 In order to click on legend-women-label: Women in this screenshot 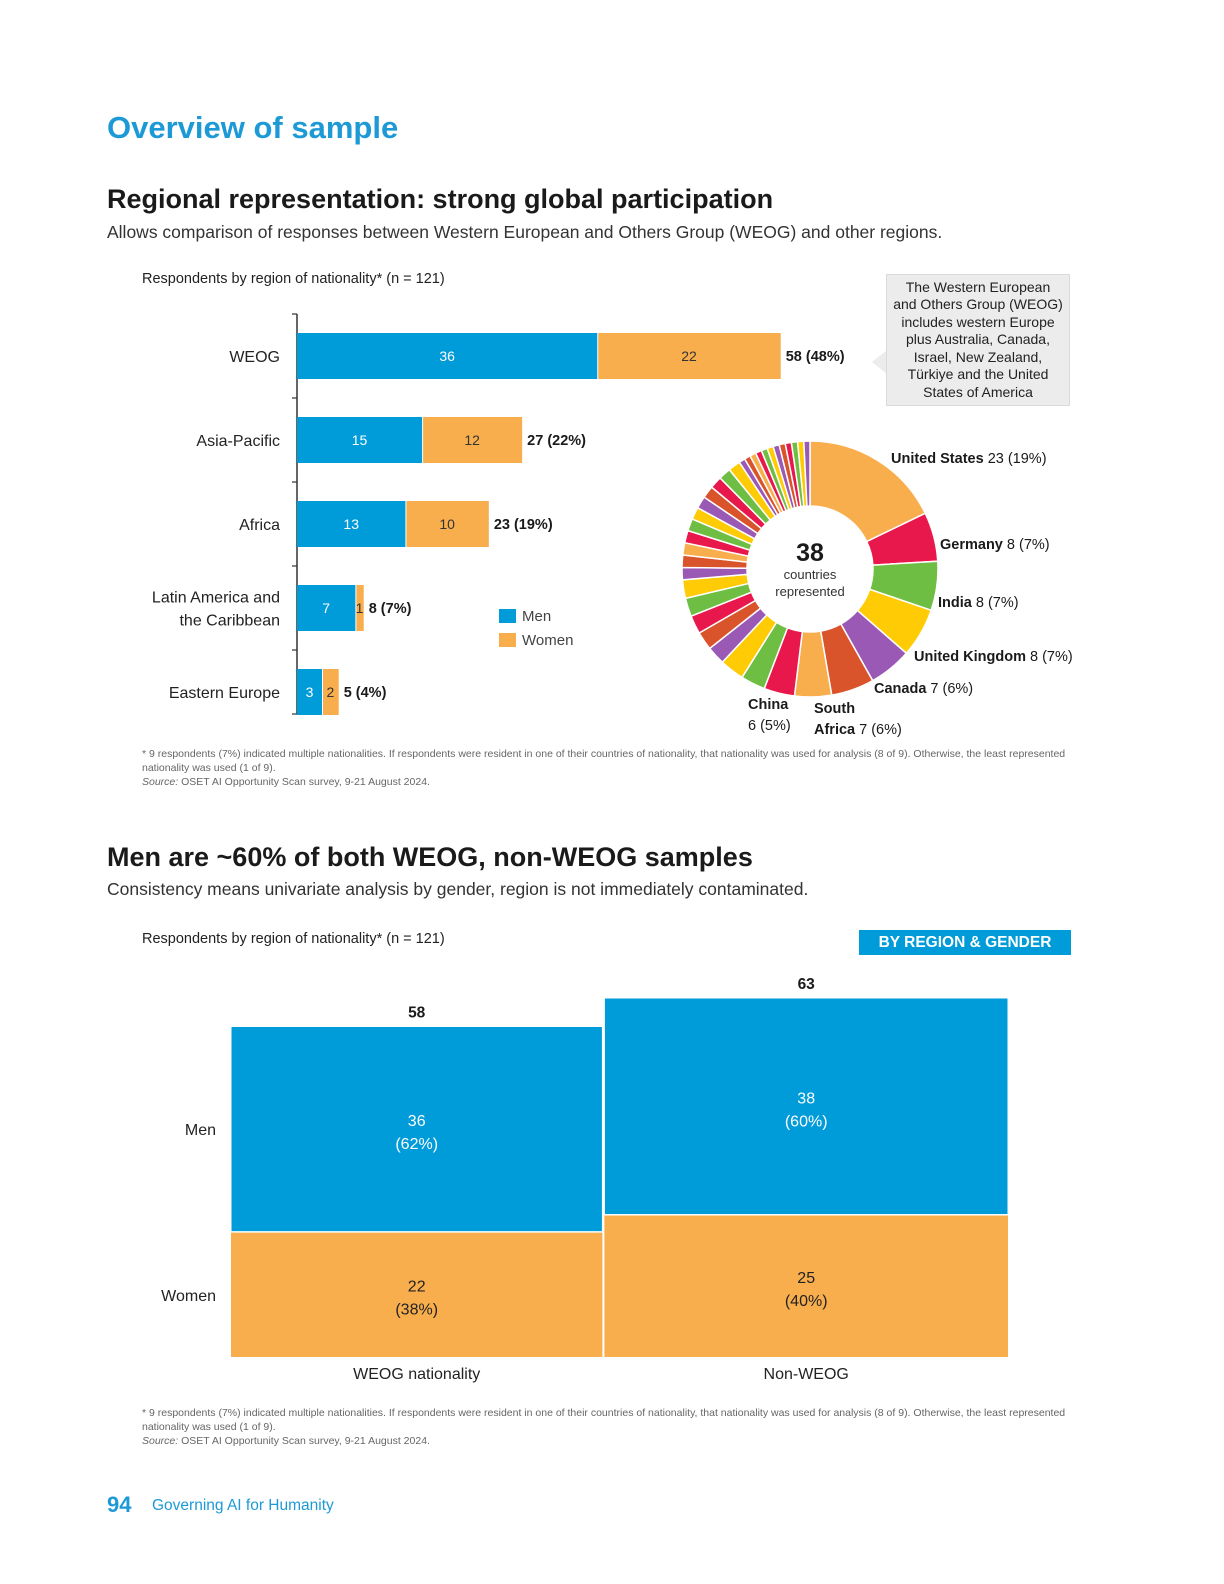, I will do `click(547, 640)`.